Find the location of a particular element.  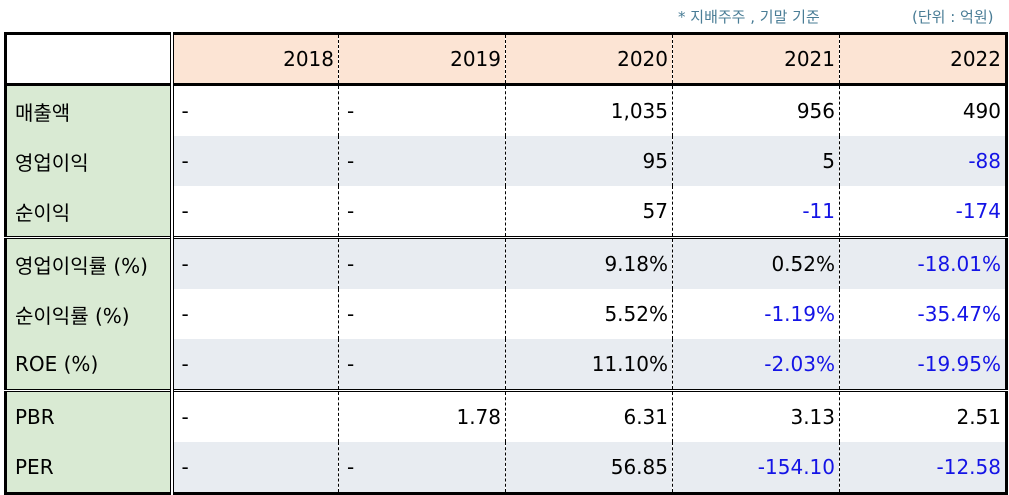

table-cell: -174 is located at coordinates (923, 212).